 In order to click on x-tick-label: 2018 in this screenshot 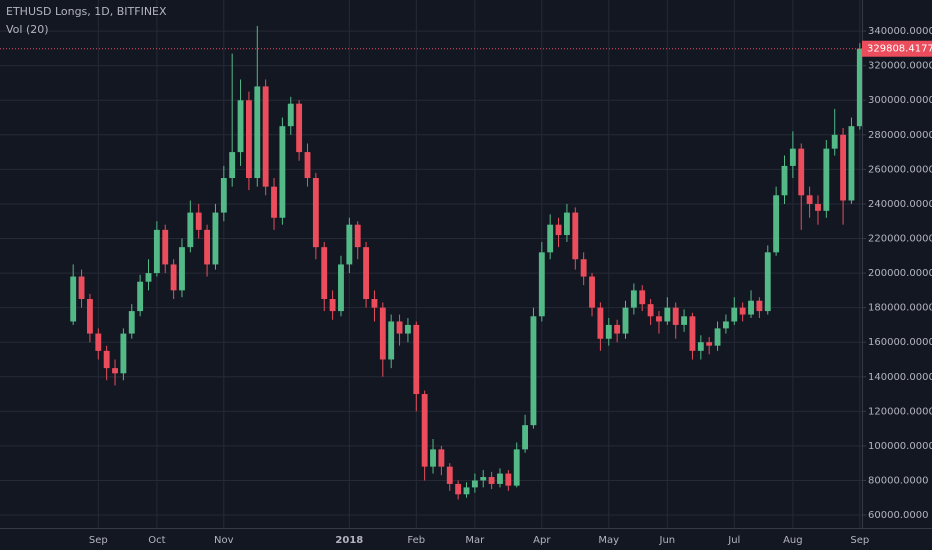, I will do `click(349, 540)`.